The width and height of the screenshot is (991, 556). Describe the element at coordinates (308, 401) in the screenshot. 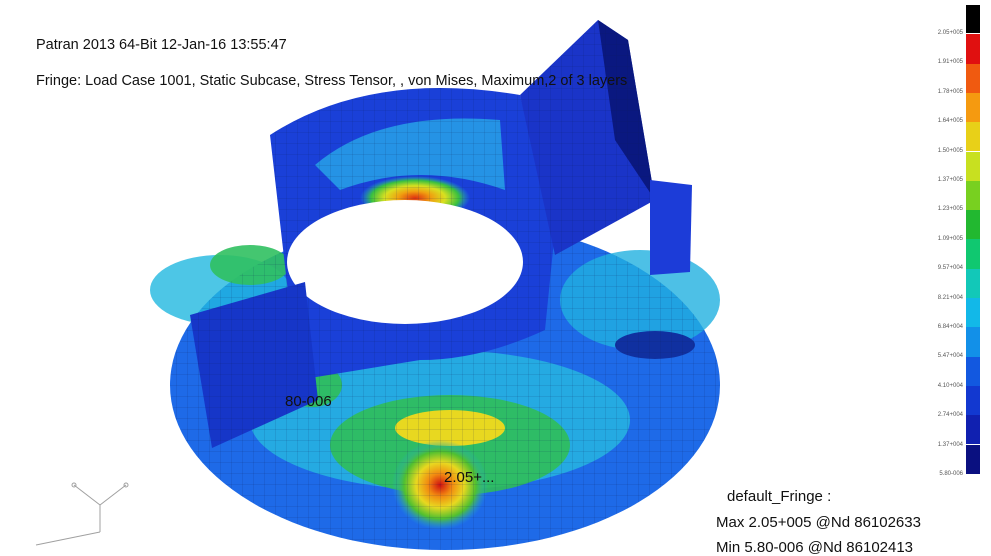

I see `min-node-tag: 80-006` at that location.